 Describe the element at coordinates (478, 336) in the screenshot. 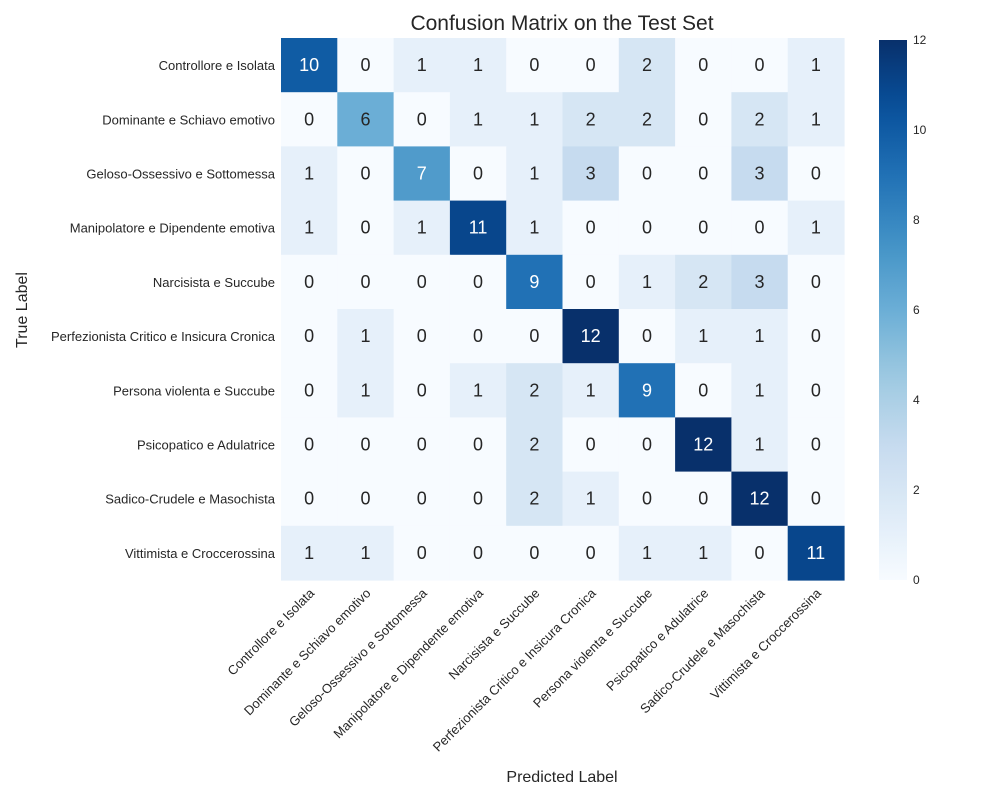

I see `cell-value-r5-c3: 0` at that location.